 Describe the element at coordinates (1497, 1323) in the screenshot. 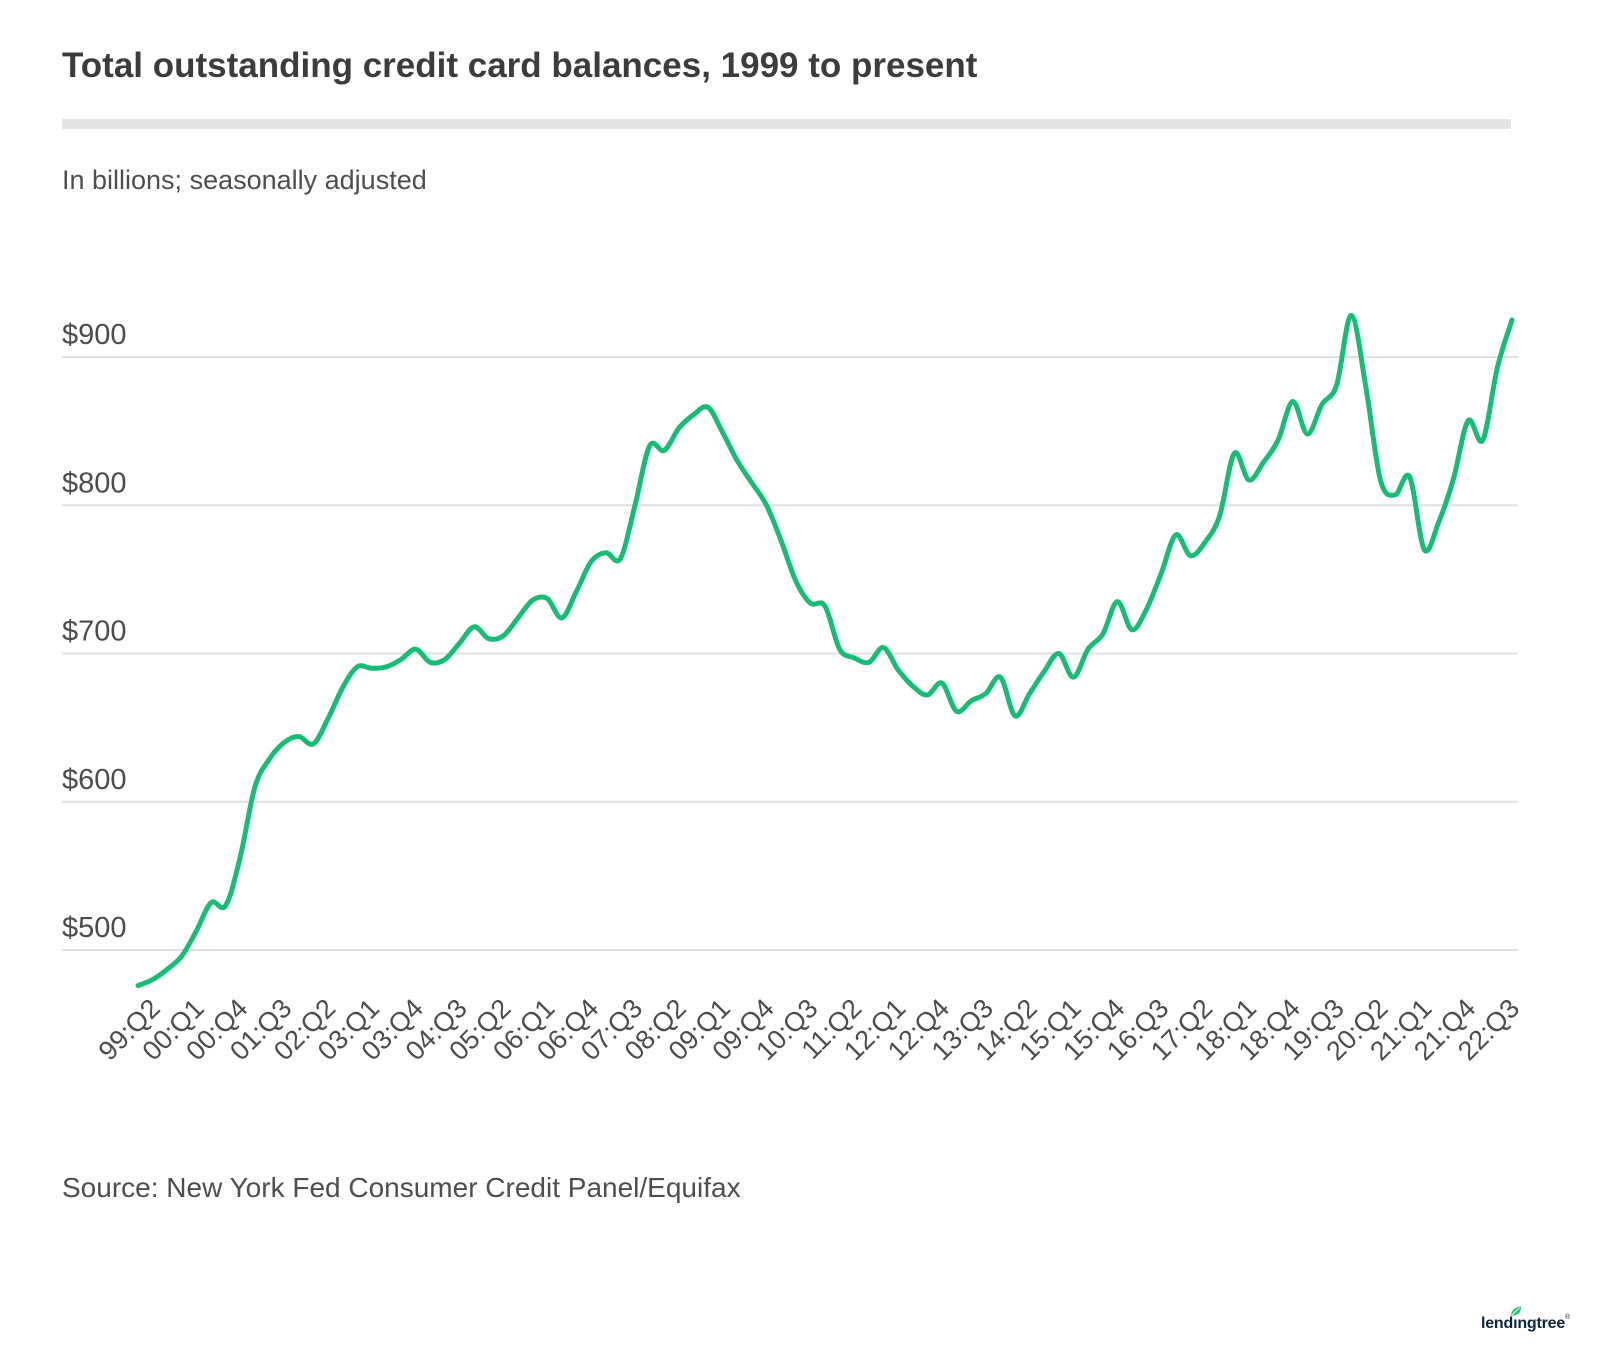

I see `logo-text-prefix: lend` at that location.